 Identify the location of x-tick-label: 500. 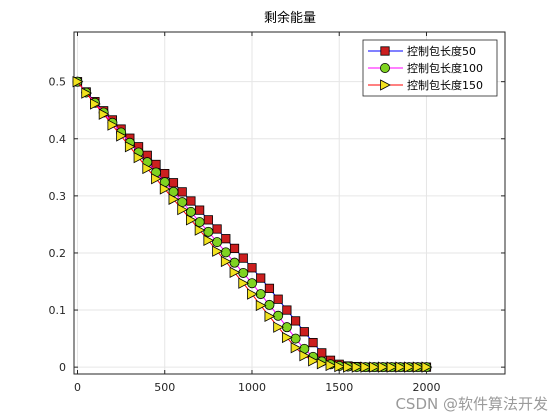
(164, 387).